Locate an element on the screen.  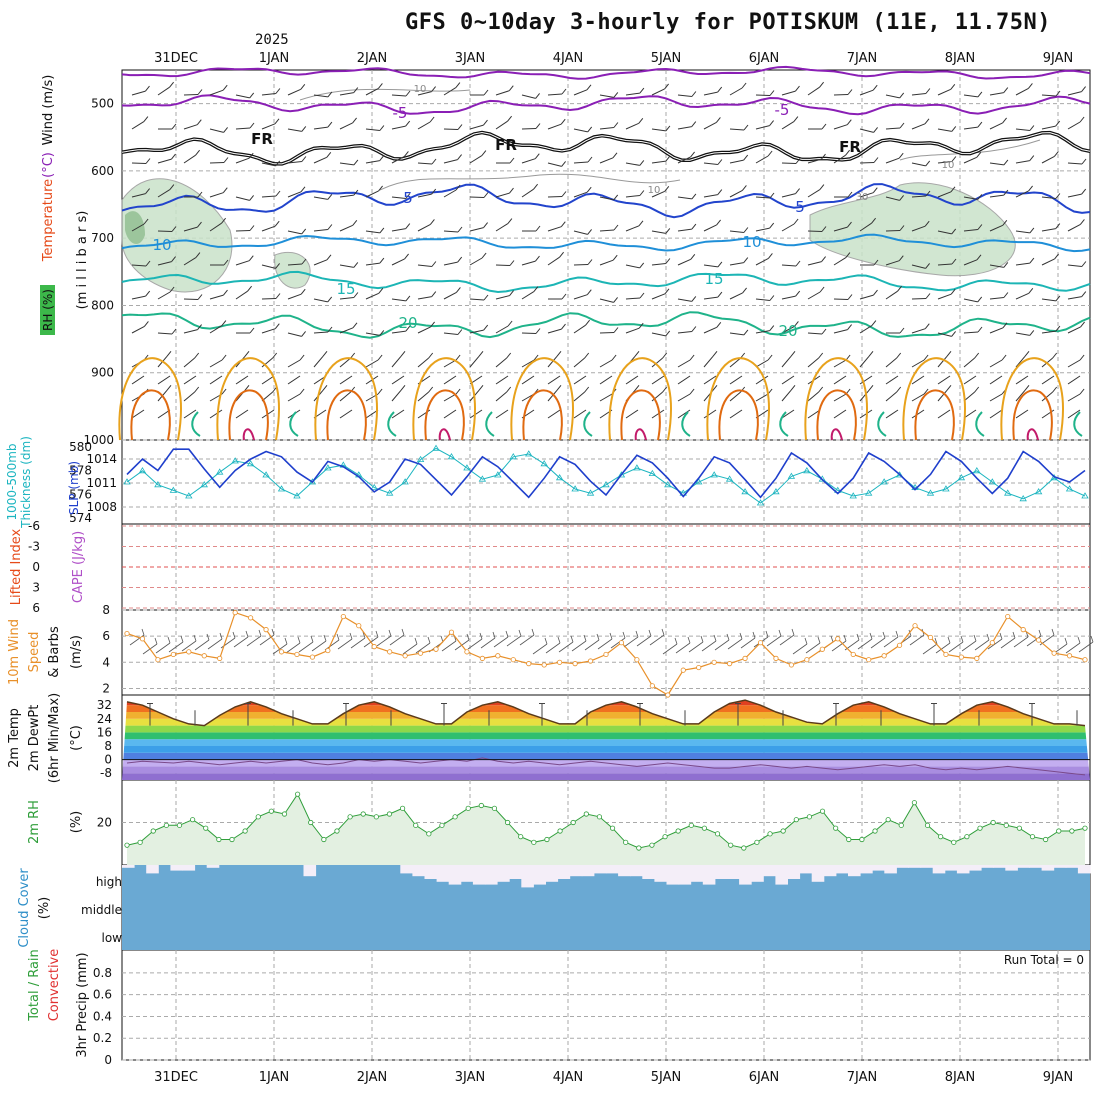
temp-tick: 32 is located at coordinates (104, 705).